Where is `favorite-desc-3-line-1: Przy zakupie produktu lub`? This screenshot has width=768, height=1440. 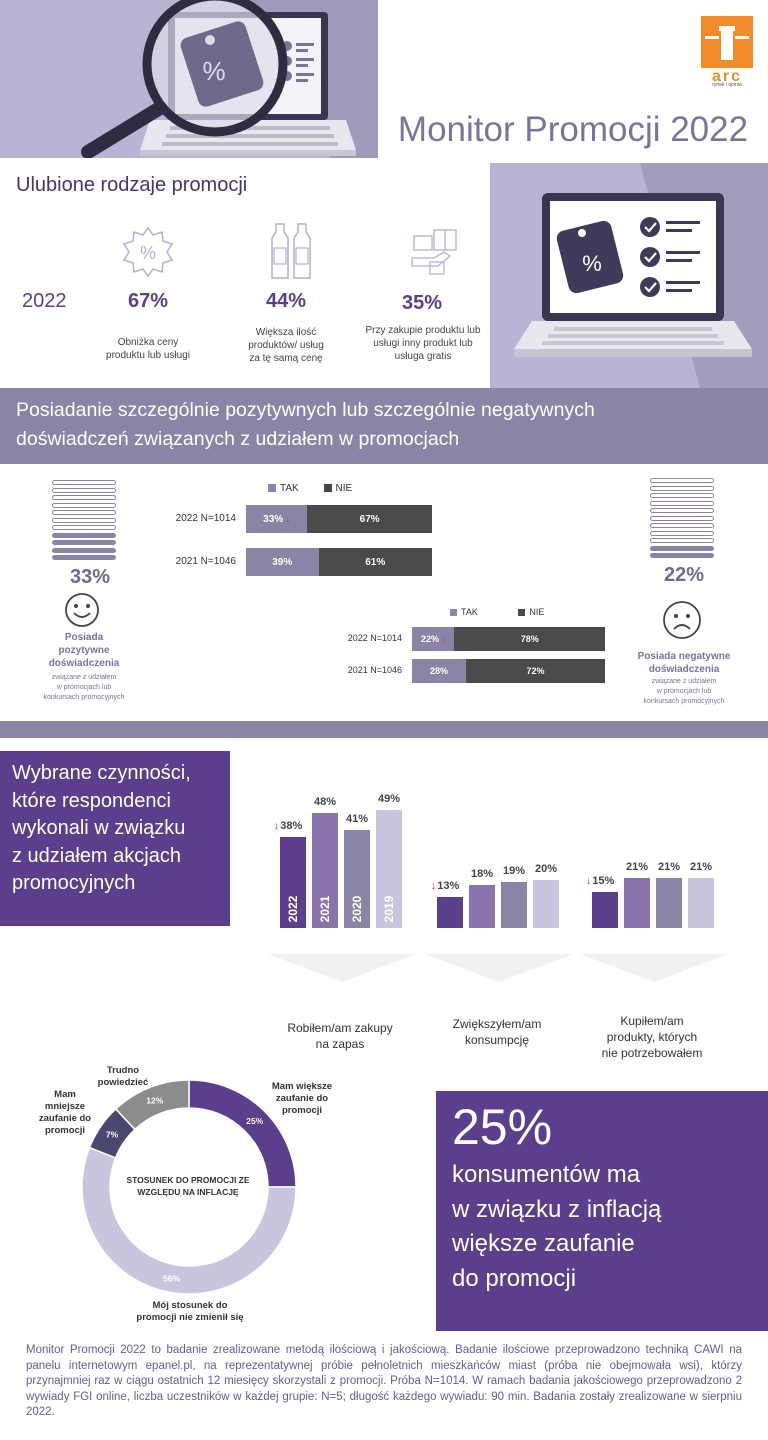 favorite-desc-3-line-1: Przy zakupie produktu lub is located at coordinates (423, 330).